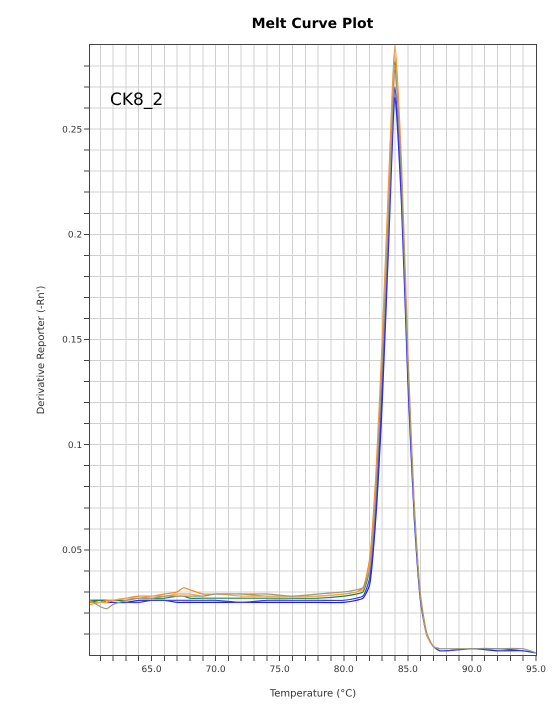 The height and width of the screenshot is (720, 558). What do you see at coordinates (472, 669) in the screenshot?
I see `x-tick-label: 90.0` at bounding box center [472, 669].